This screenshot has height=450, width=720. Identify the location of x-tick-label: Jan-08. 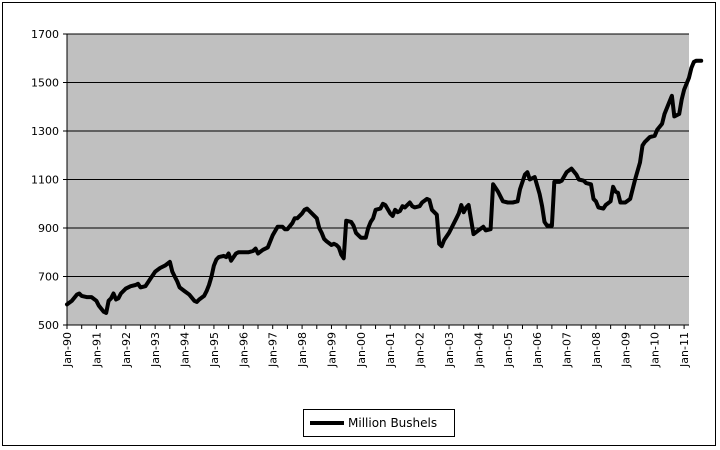
(596, 350).